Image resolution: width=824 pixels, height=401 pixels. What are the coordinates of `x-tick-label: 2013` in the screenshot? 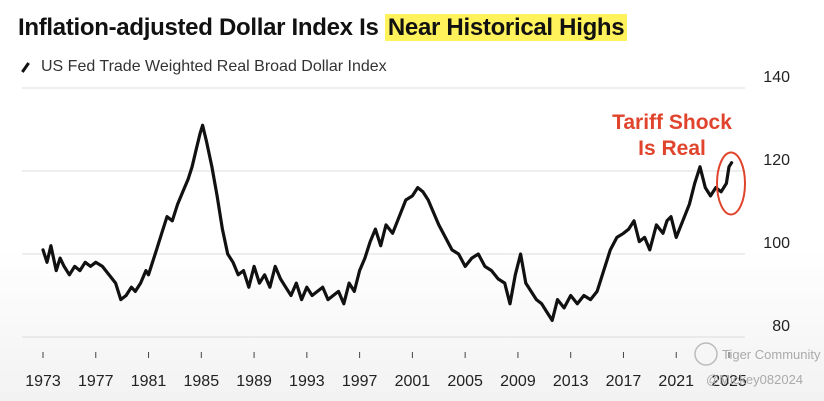 It's located at (571, 381).